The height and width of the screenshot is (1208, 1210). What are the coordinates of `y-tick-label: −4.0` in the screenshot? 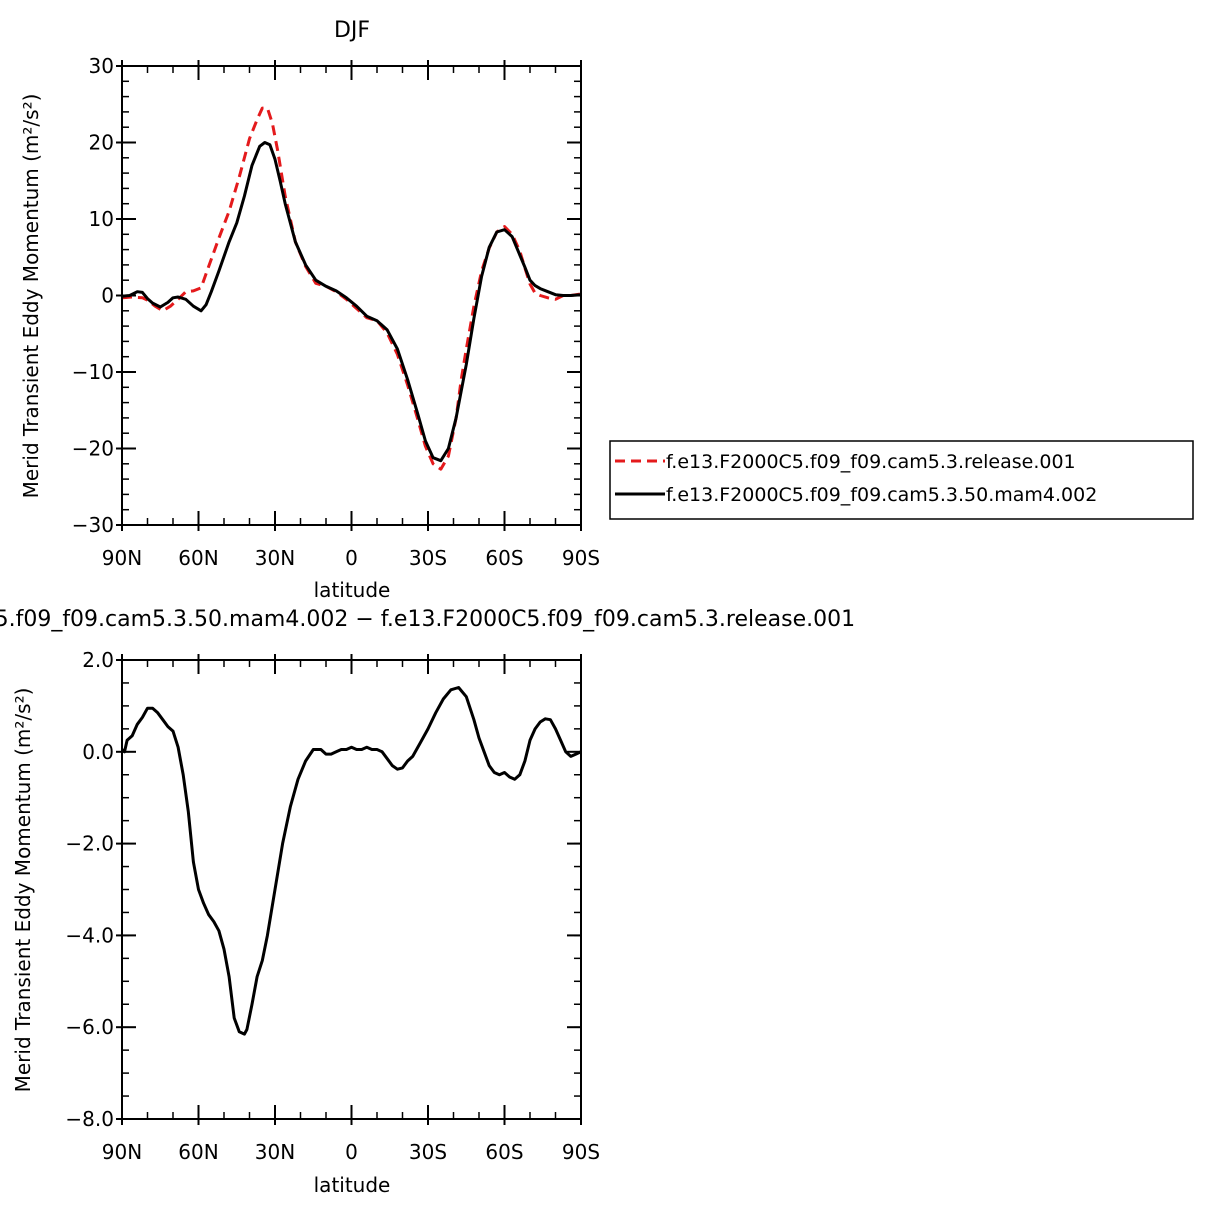 It's located at (89, 935).